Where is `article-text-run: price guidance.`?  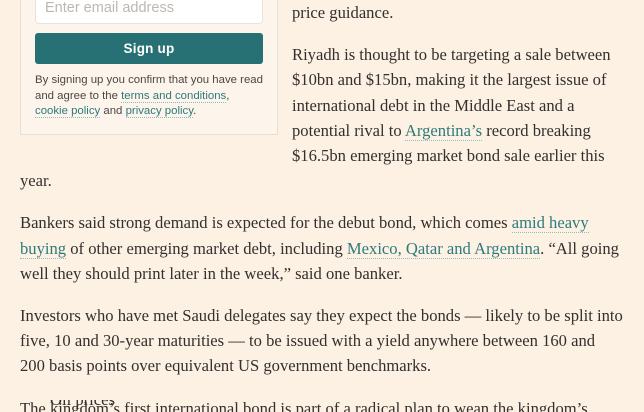 article-text-run: price guidance. is located at coordinates (343, 12).